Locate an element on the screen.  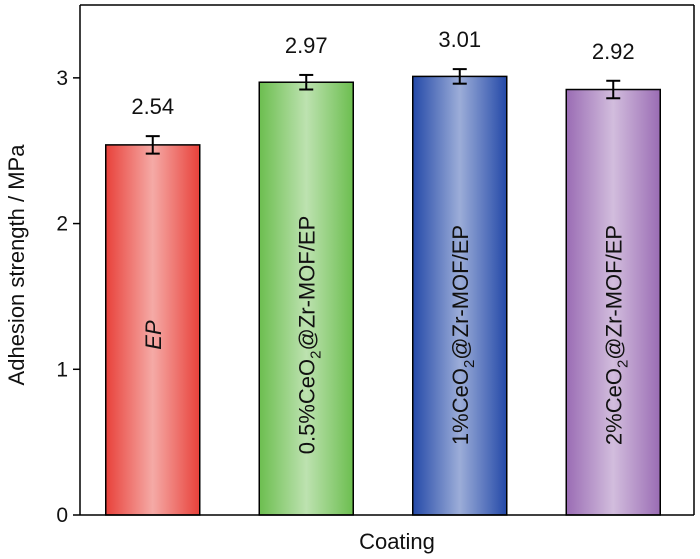
category-label: 2%CeO2@Zr-MOF/EP is located at coordinates (616, 335).